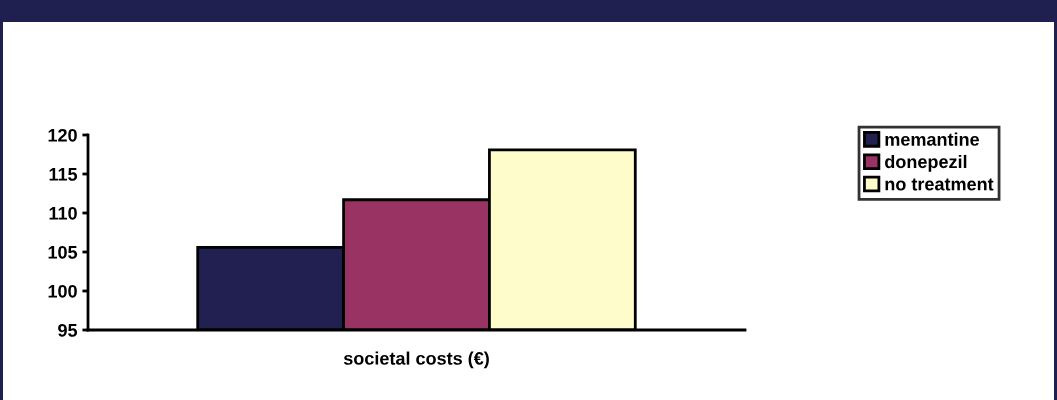 This screenshot has width=1057, height=400. Describe the element at coordinates (926, 163) in the screenshot. I see `legend-label: donepezil` at that location.